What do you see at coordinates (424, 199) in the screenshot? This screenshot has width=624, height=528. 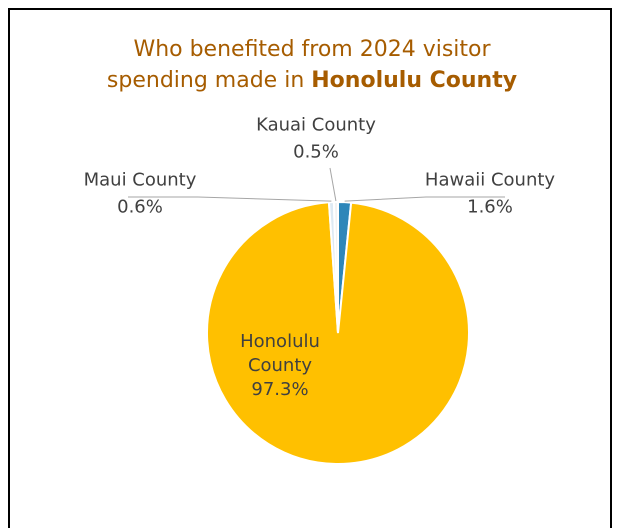 I see `leader-line-hawaii-county` at bounding box center [424, 199].